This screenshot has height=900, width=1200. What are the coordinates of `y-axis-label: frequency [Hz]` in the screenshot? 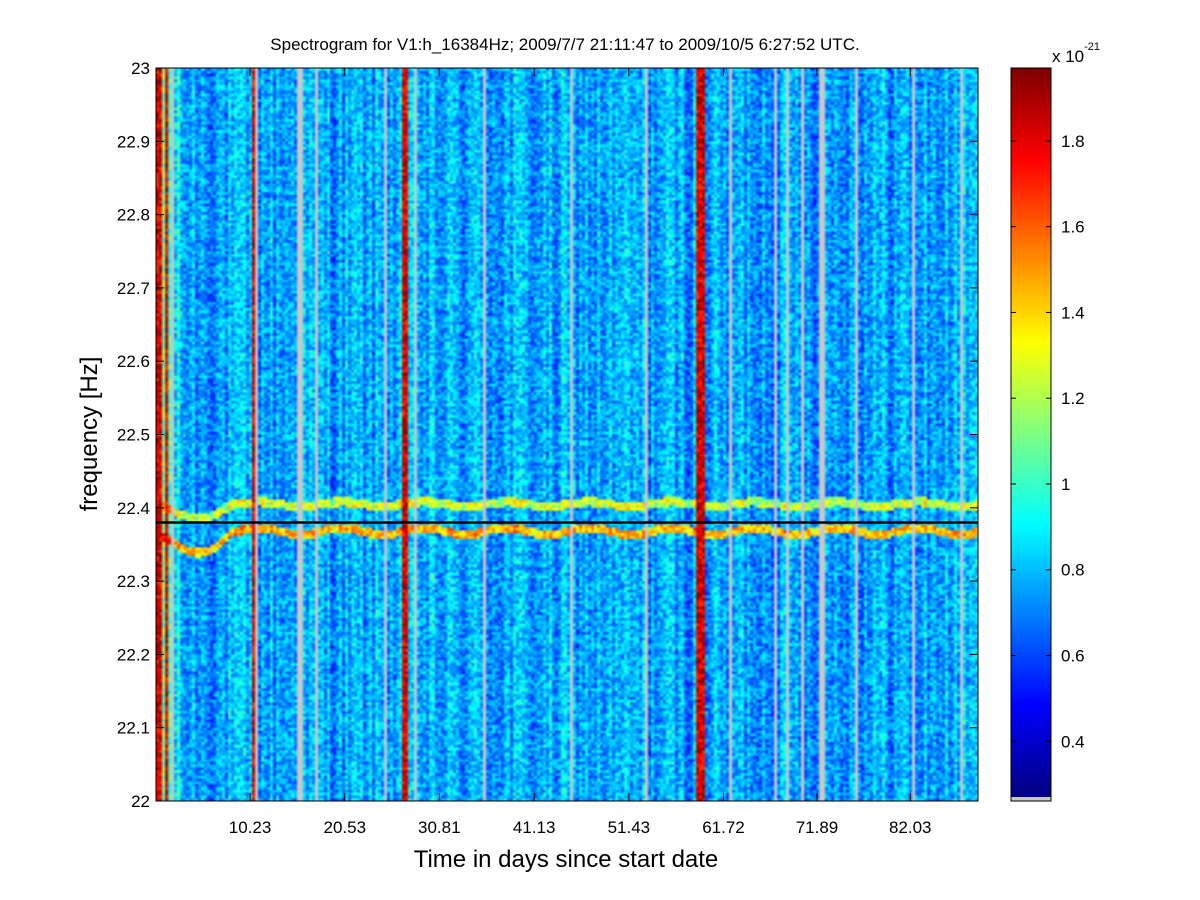 It's located at (89, 434).